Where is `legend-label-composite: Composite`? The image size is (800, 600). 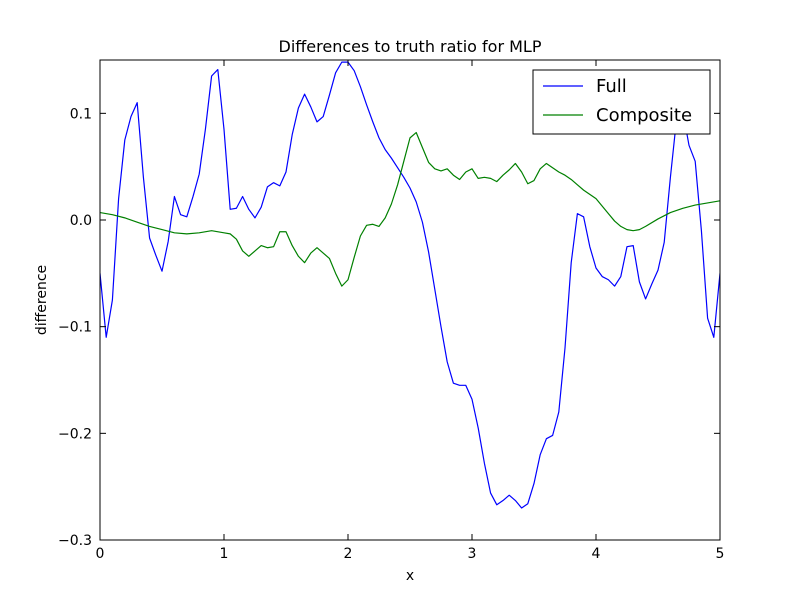
legend-label-composite: Composite is located at coordinates (644, 115).